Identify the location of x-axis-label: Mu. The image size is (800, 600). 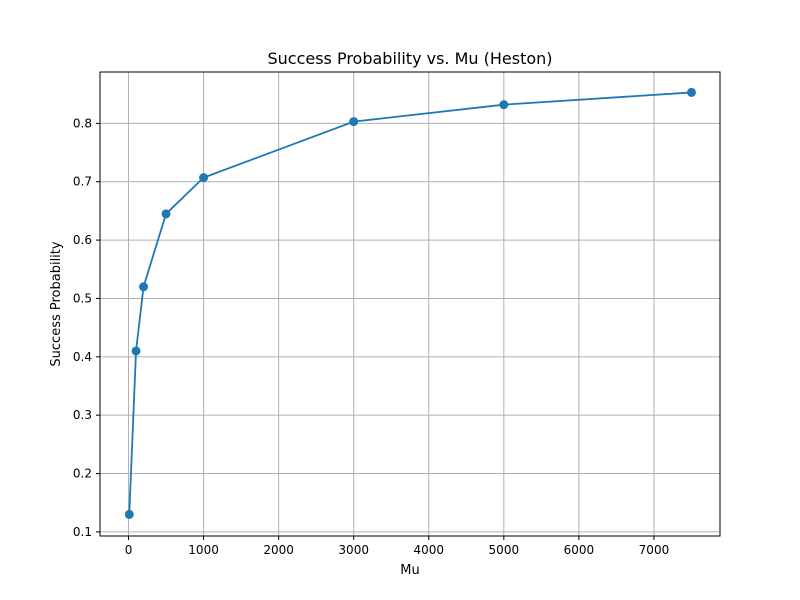
(409, 570).